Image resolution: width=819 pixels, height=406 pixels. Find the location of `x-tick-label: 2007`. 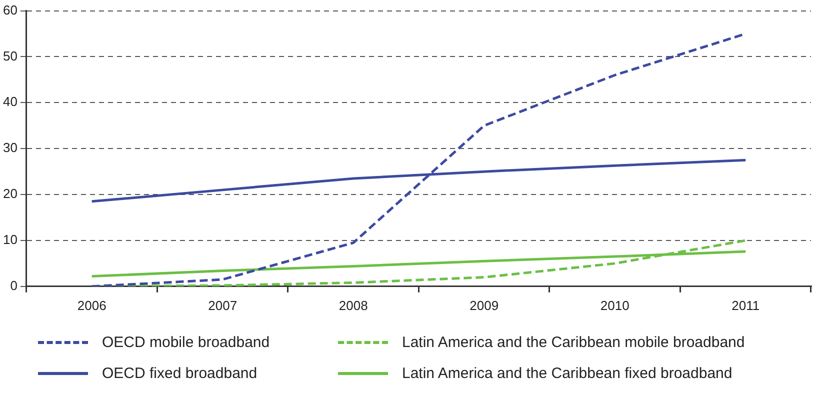

x-tick-label: 2007 is located at coordinates (223, 305).